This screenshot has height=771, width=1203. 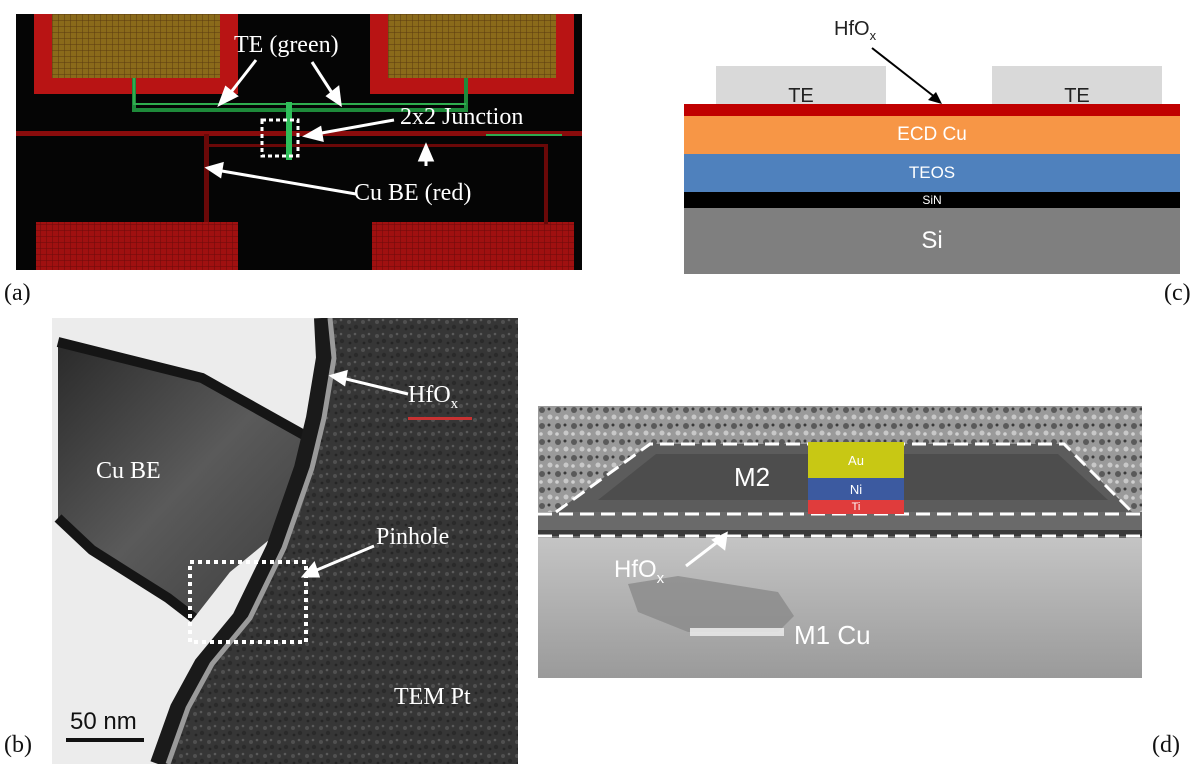 I want to click on teos-label: TEOS, so click(x=932, y=172).